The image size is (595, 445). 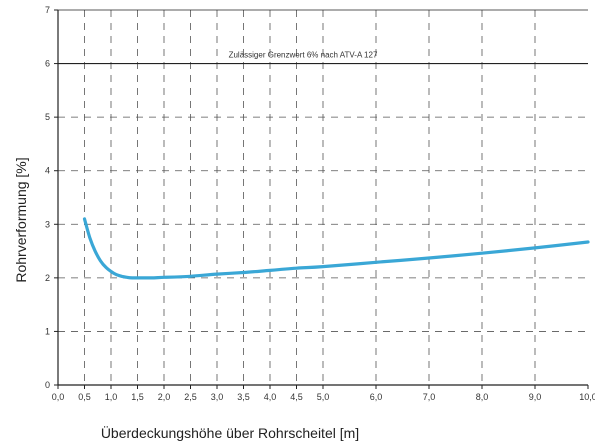 I want to click on y-tick-label: 5, so click(x=47, y=117).